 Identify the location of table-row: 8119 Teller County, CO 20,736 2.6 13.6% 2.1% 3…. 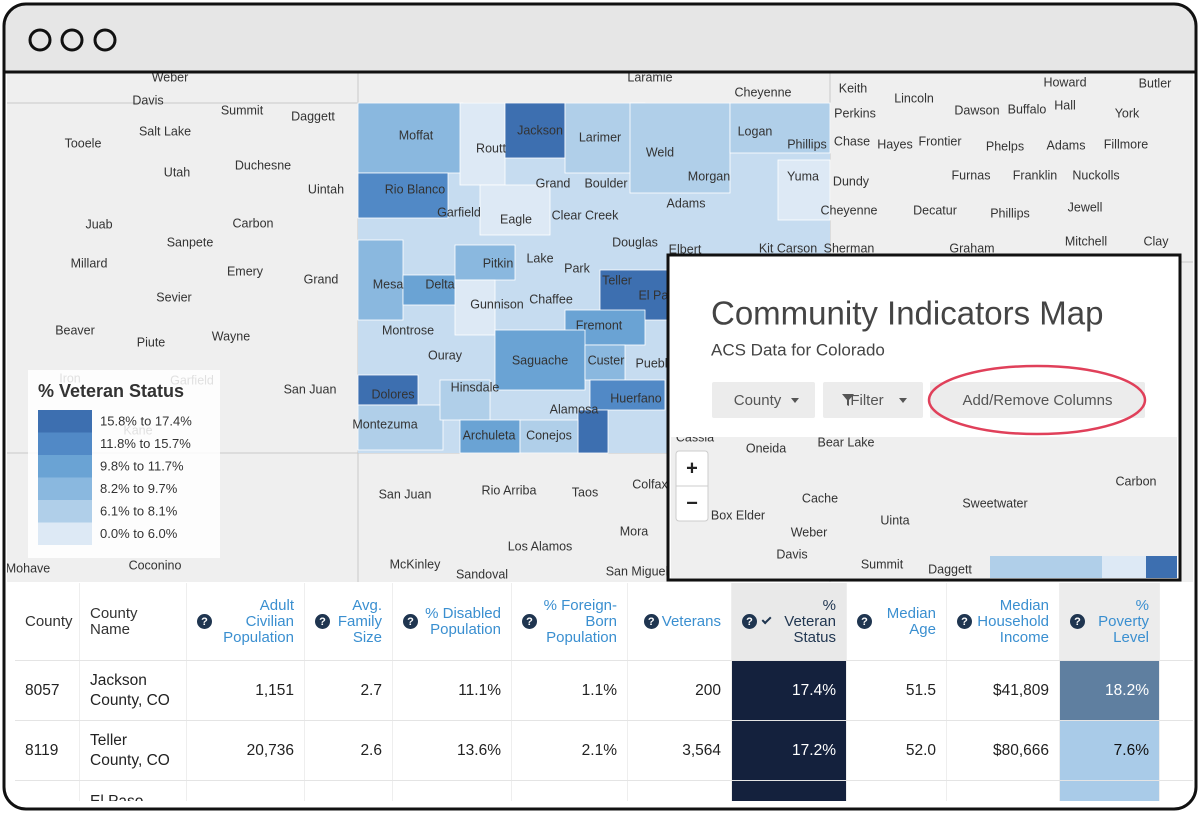
(604, 751).